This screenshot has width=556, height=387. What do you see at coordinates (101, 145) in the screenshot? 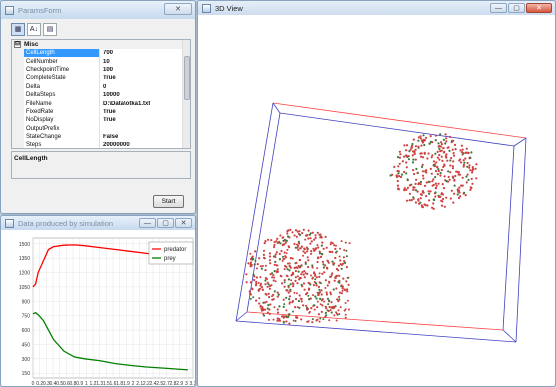
I see `property-row-steps: Steps 20000000` at bounding box center [101, 145].